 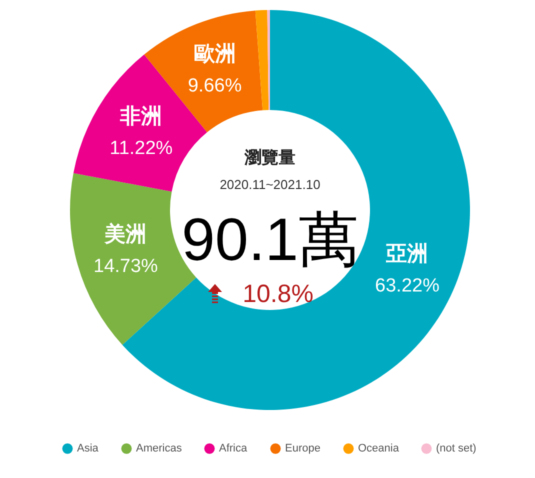 I want to click on legend-label: Africa, so click(x=233, y=448).